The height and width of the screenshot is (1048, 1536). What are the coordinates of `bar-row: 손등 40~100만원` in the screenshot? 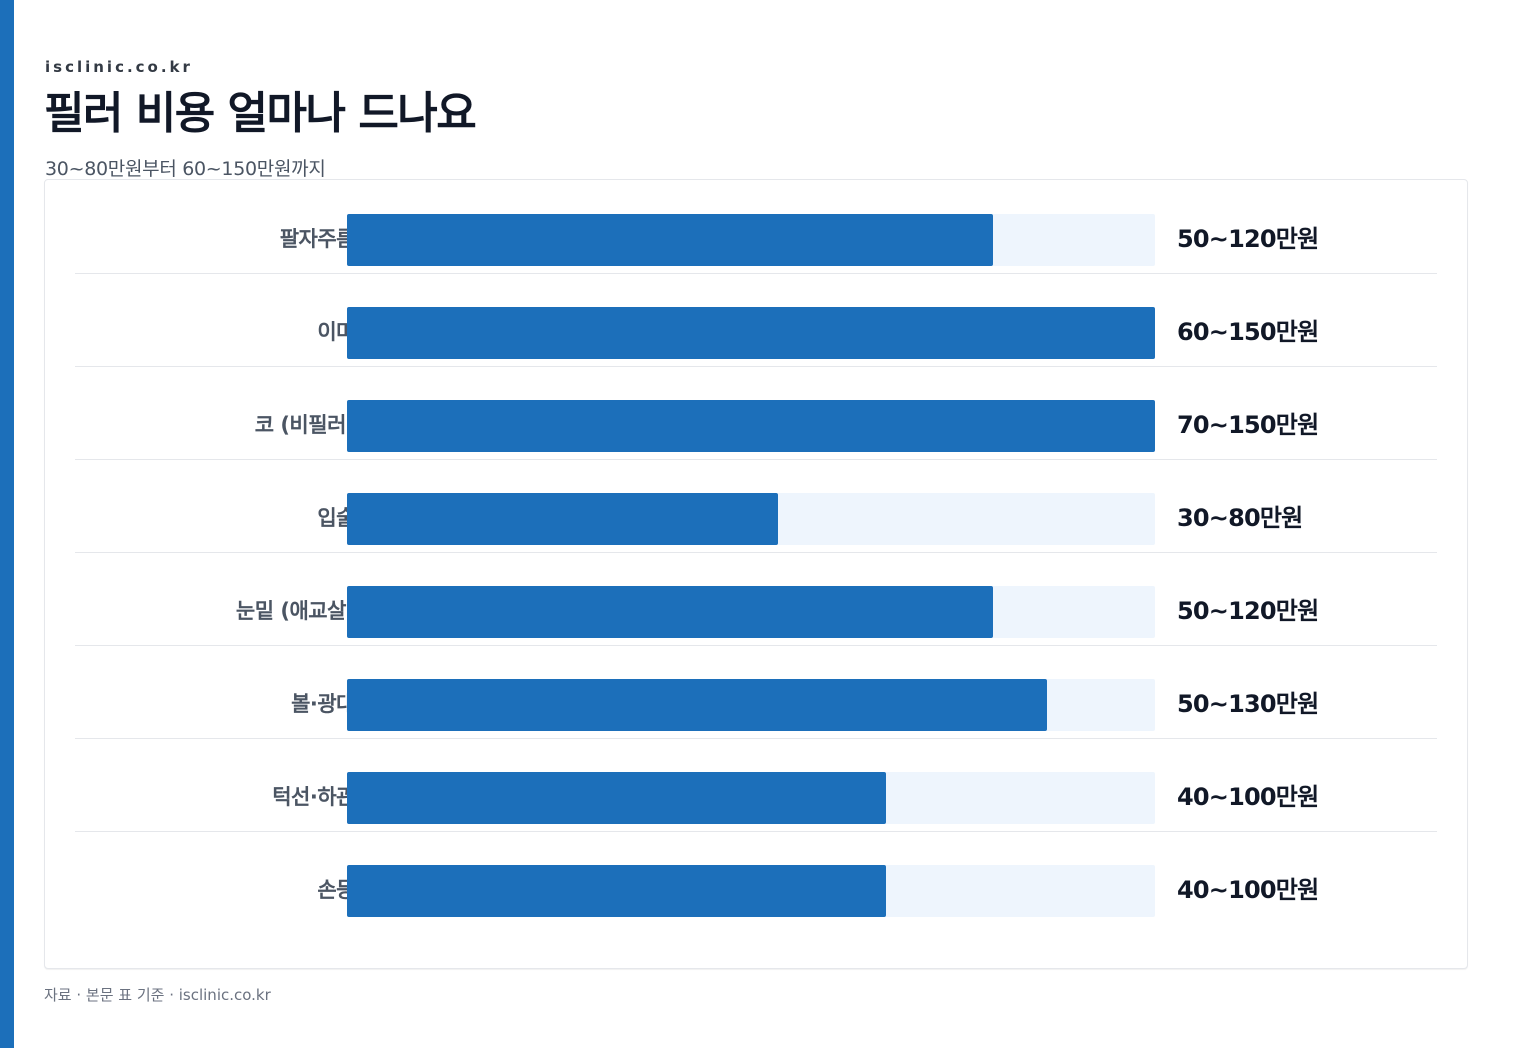 It's located at (756, 877).